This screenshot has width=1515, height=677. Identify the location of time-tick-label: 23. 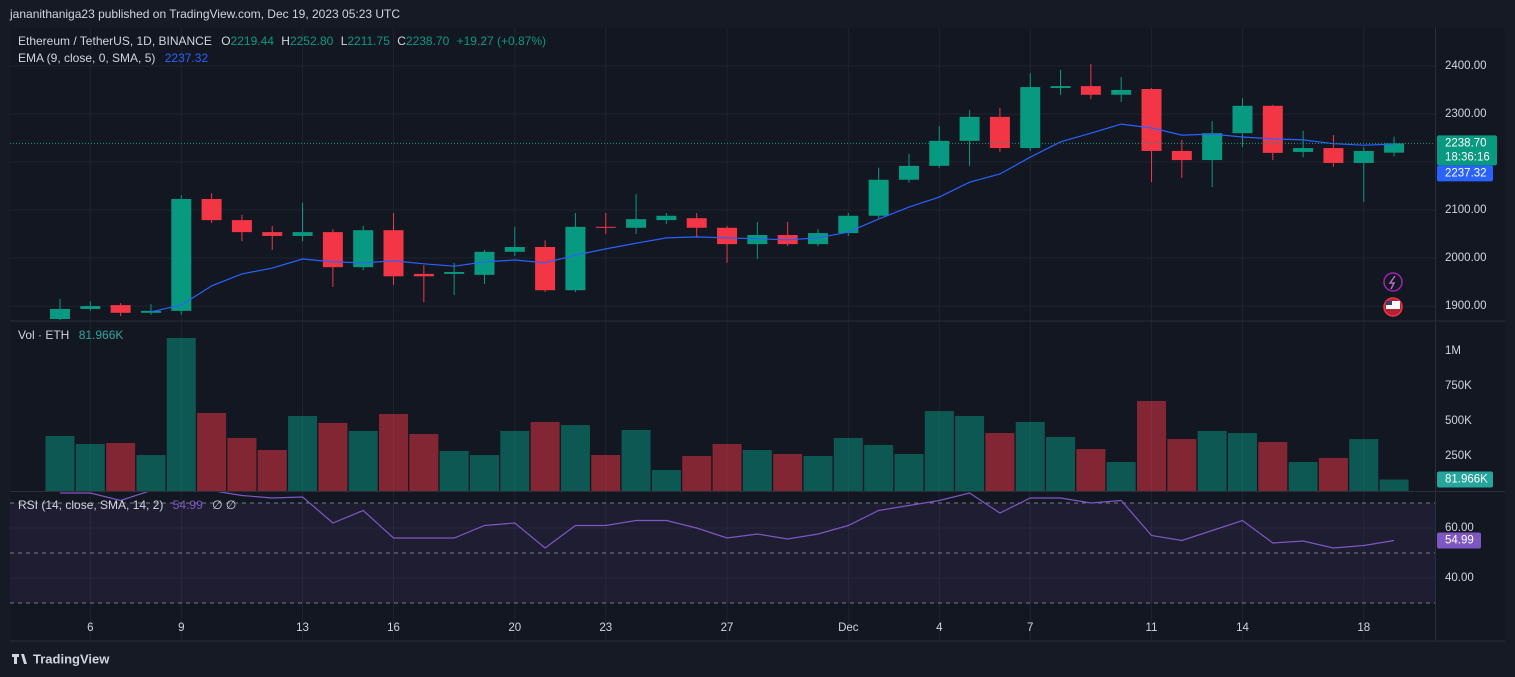
(605, 628).